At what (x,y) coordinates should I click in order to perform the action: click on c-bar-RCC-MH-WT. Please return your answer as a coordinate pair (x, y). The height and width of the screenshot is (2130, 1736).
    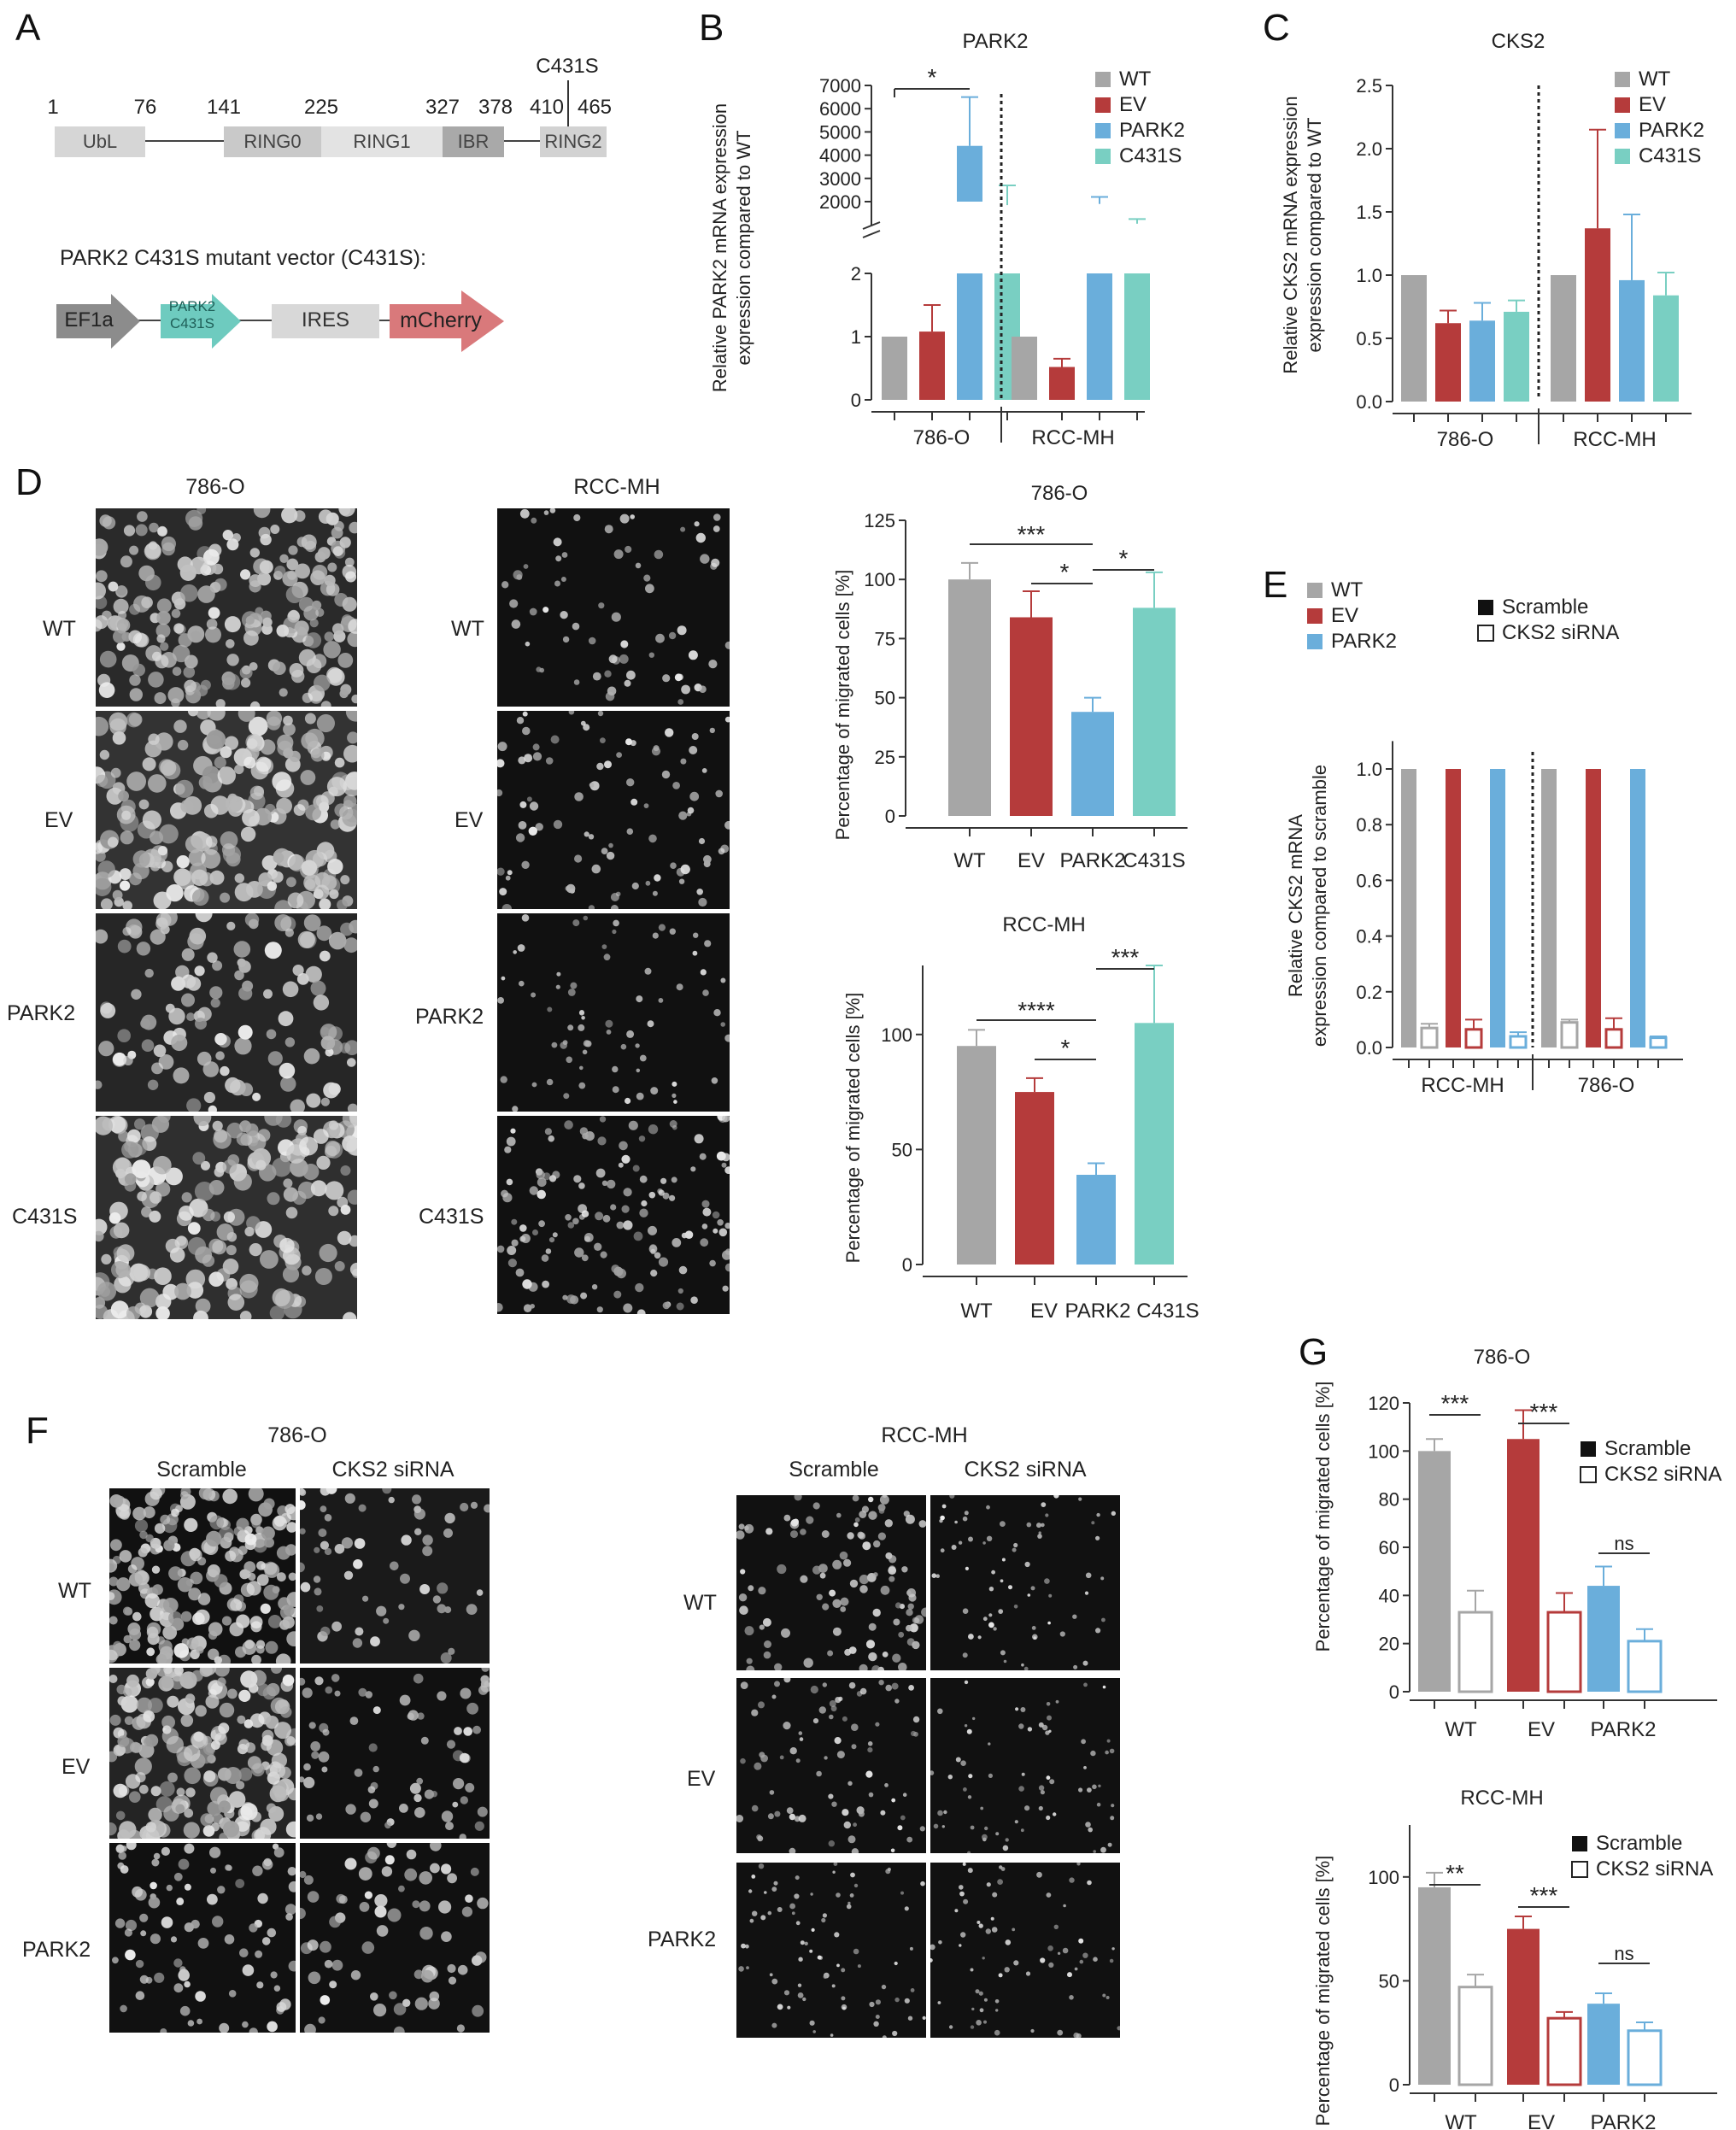
    Looking at the image, I should click on (1564, 338).